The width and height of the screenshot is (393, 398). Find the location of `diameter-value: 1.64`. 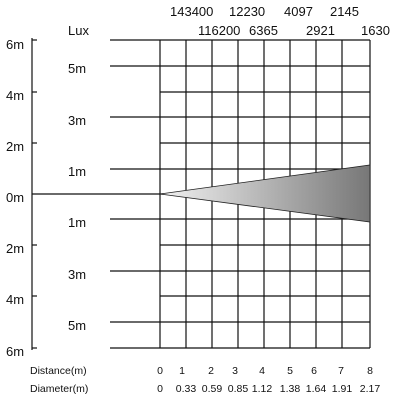

diameter-value: 1.64 is located at coordinates (316, 389).